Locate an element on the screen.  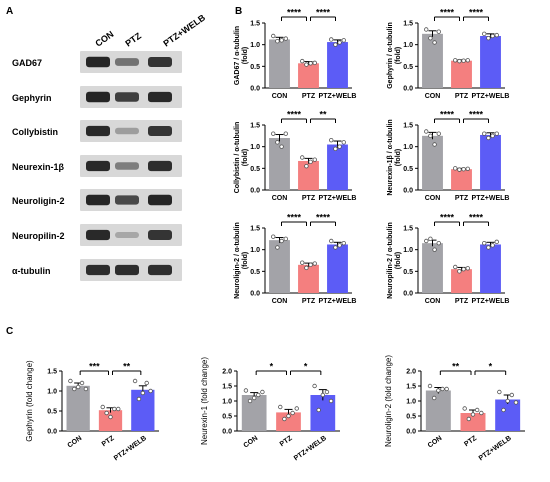
lane-label: PTZ is located at coordinates (133, 39).